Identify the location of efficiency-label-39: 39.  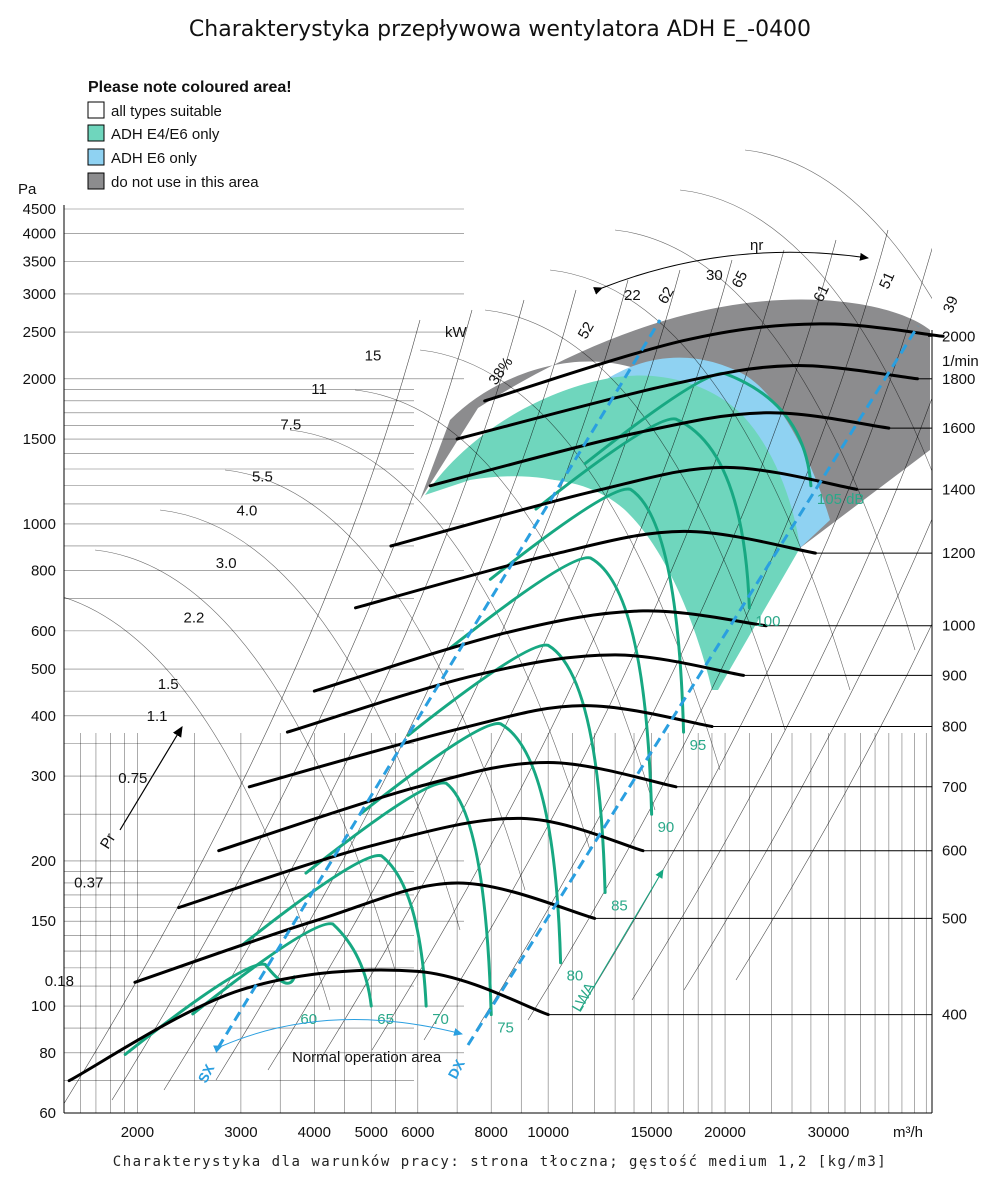
(951, 305).